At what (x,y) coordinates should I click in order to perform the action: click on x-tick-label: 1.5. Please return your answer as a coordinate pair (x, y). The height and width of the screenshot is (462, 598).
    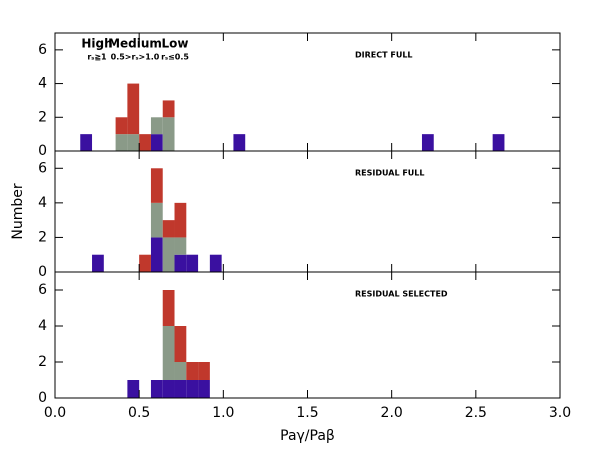
    Looking at the image, I should click on (307, 413).